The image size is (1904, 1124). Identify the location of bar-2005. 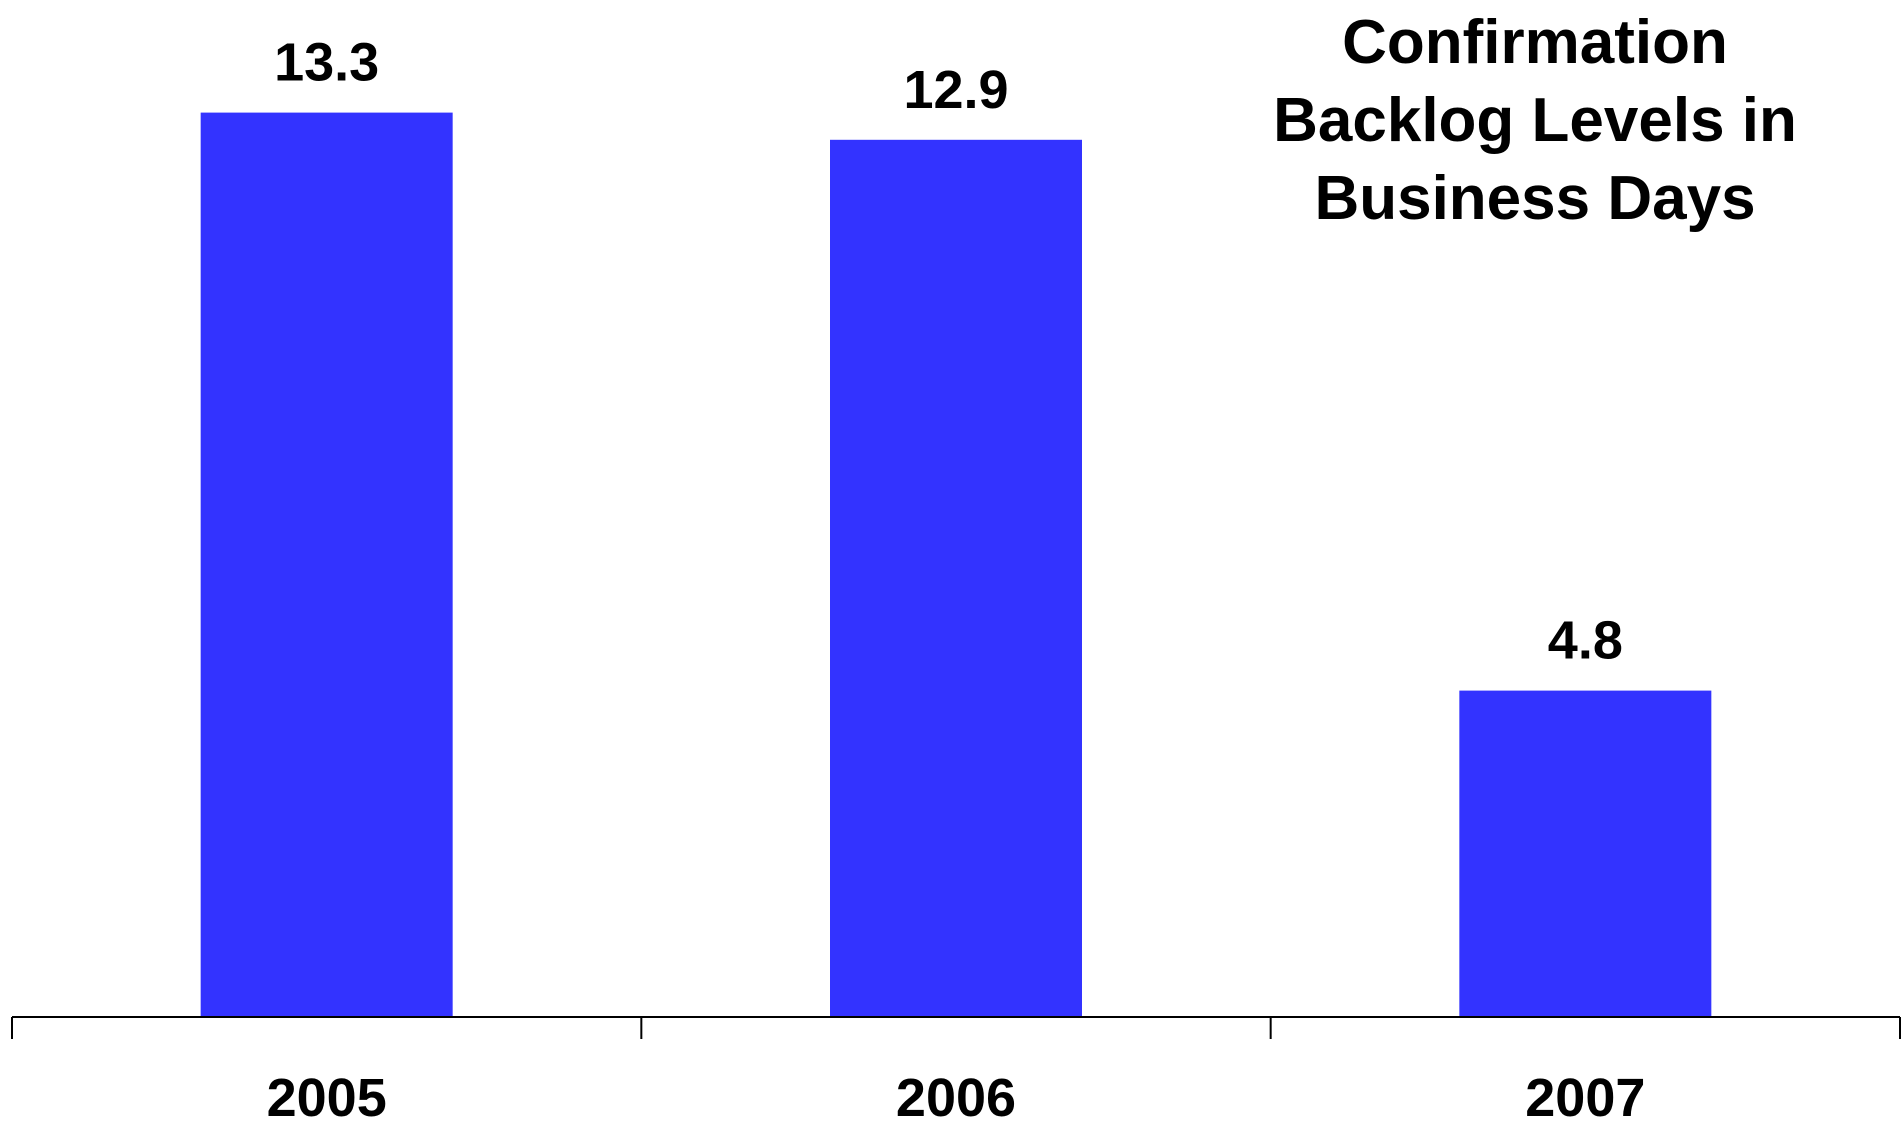
(326, 565).